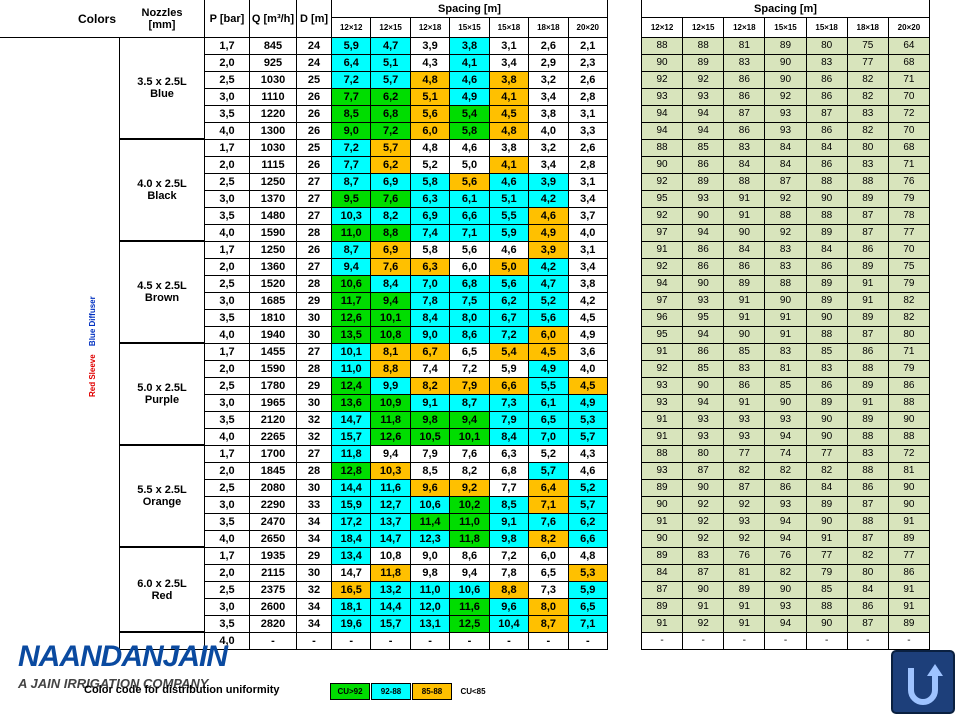 This screenshot has height=720, width=960. I want to click on spacing-cell: 4,0, so click(549, 131).